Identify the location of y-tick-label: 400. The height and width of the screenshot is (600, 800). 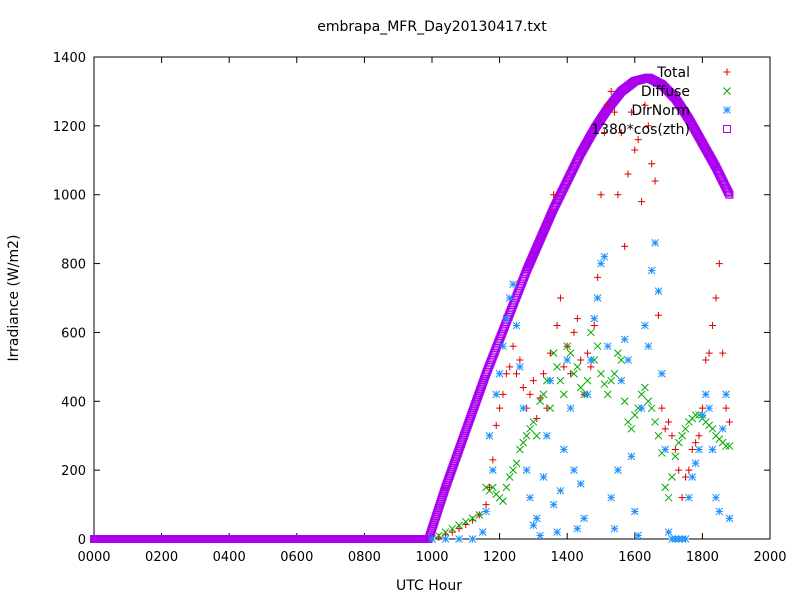
(73, 402).